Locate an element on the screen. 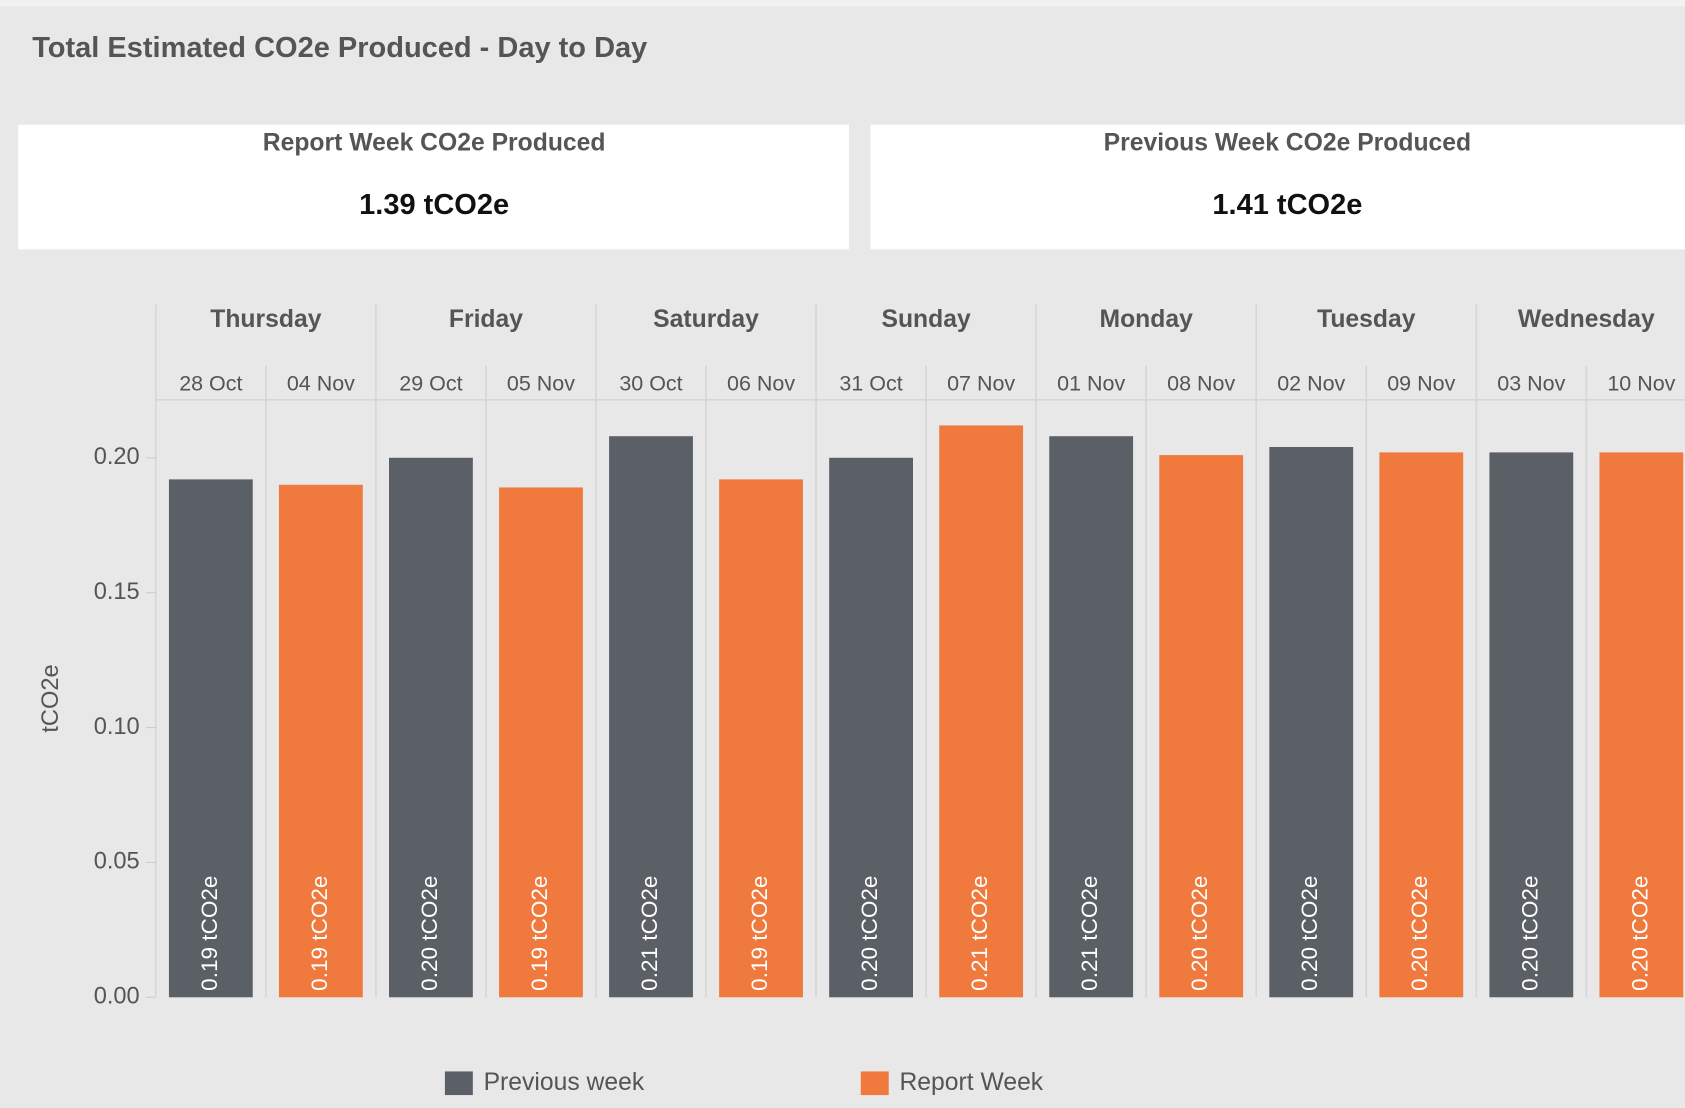  date-label: 06 Nov is located at coordinates (761, 383).